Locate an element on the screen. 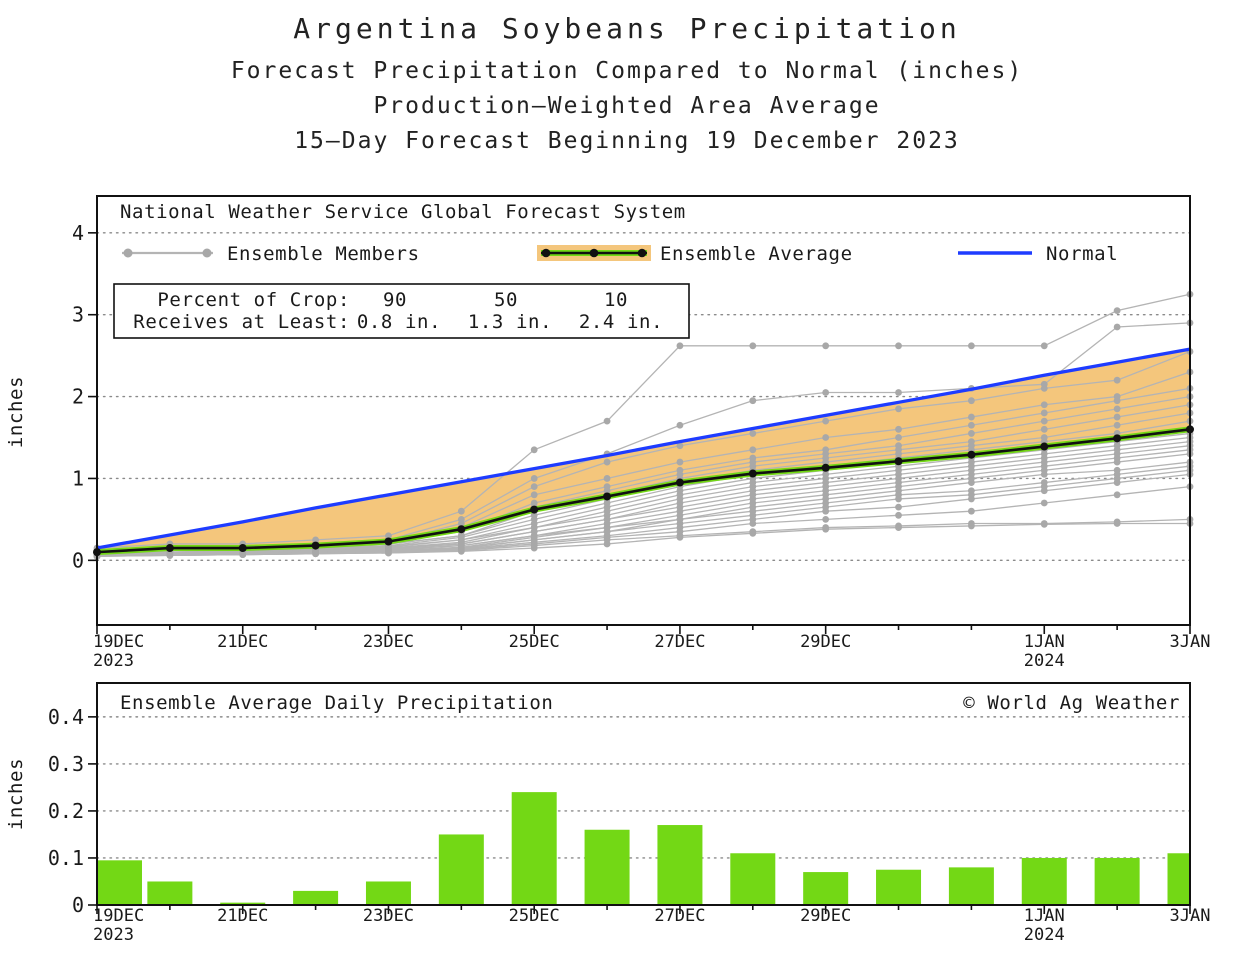  ensemble-members-legend-dot is located at coordinates (207, 253).